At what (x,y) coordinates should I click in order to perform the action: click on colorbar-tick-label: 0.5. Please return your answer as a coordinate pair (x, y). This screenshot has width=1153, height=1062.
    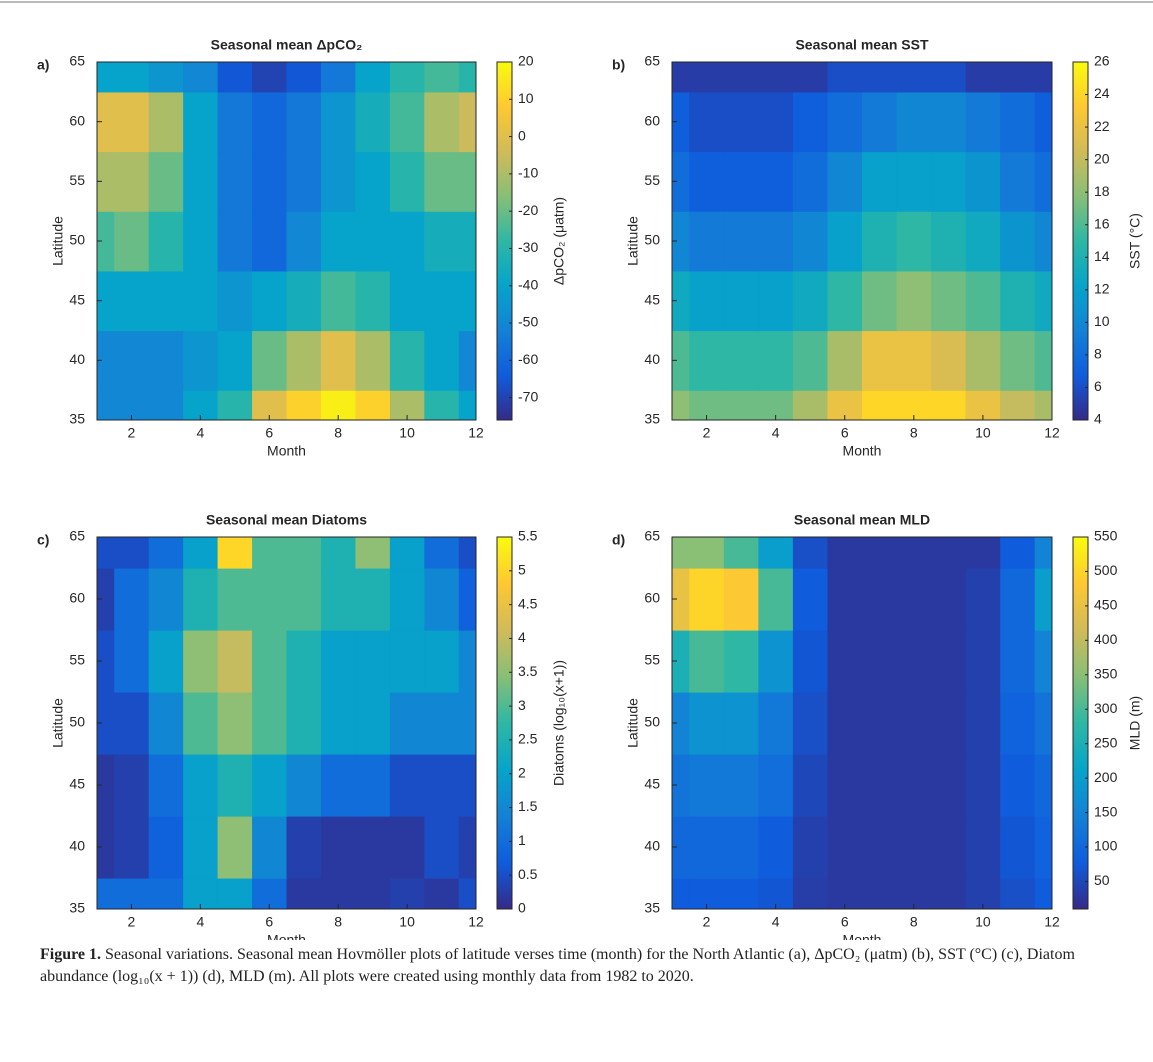
    Looking at the image, I should click on (528, 874).